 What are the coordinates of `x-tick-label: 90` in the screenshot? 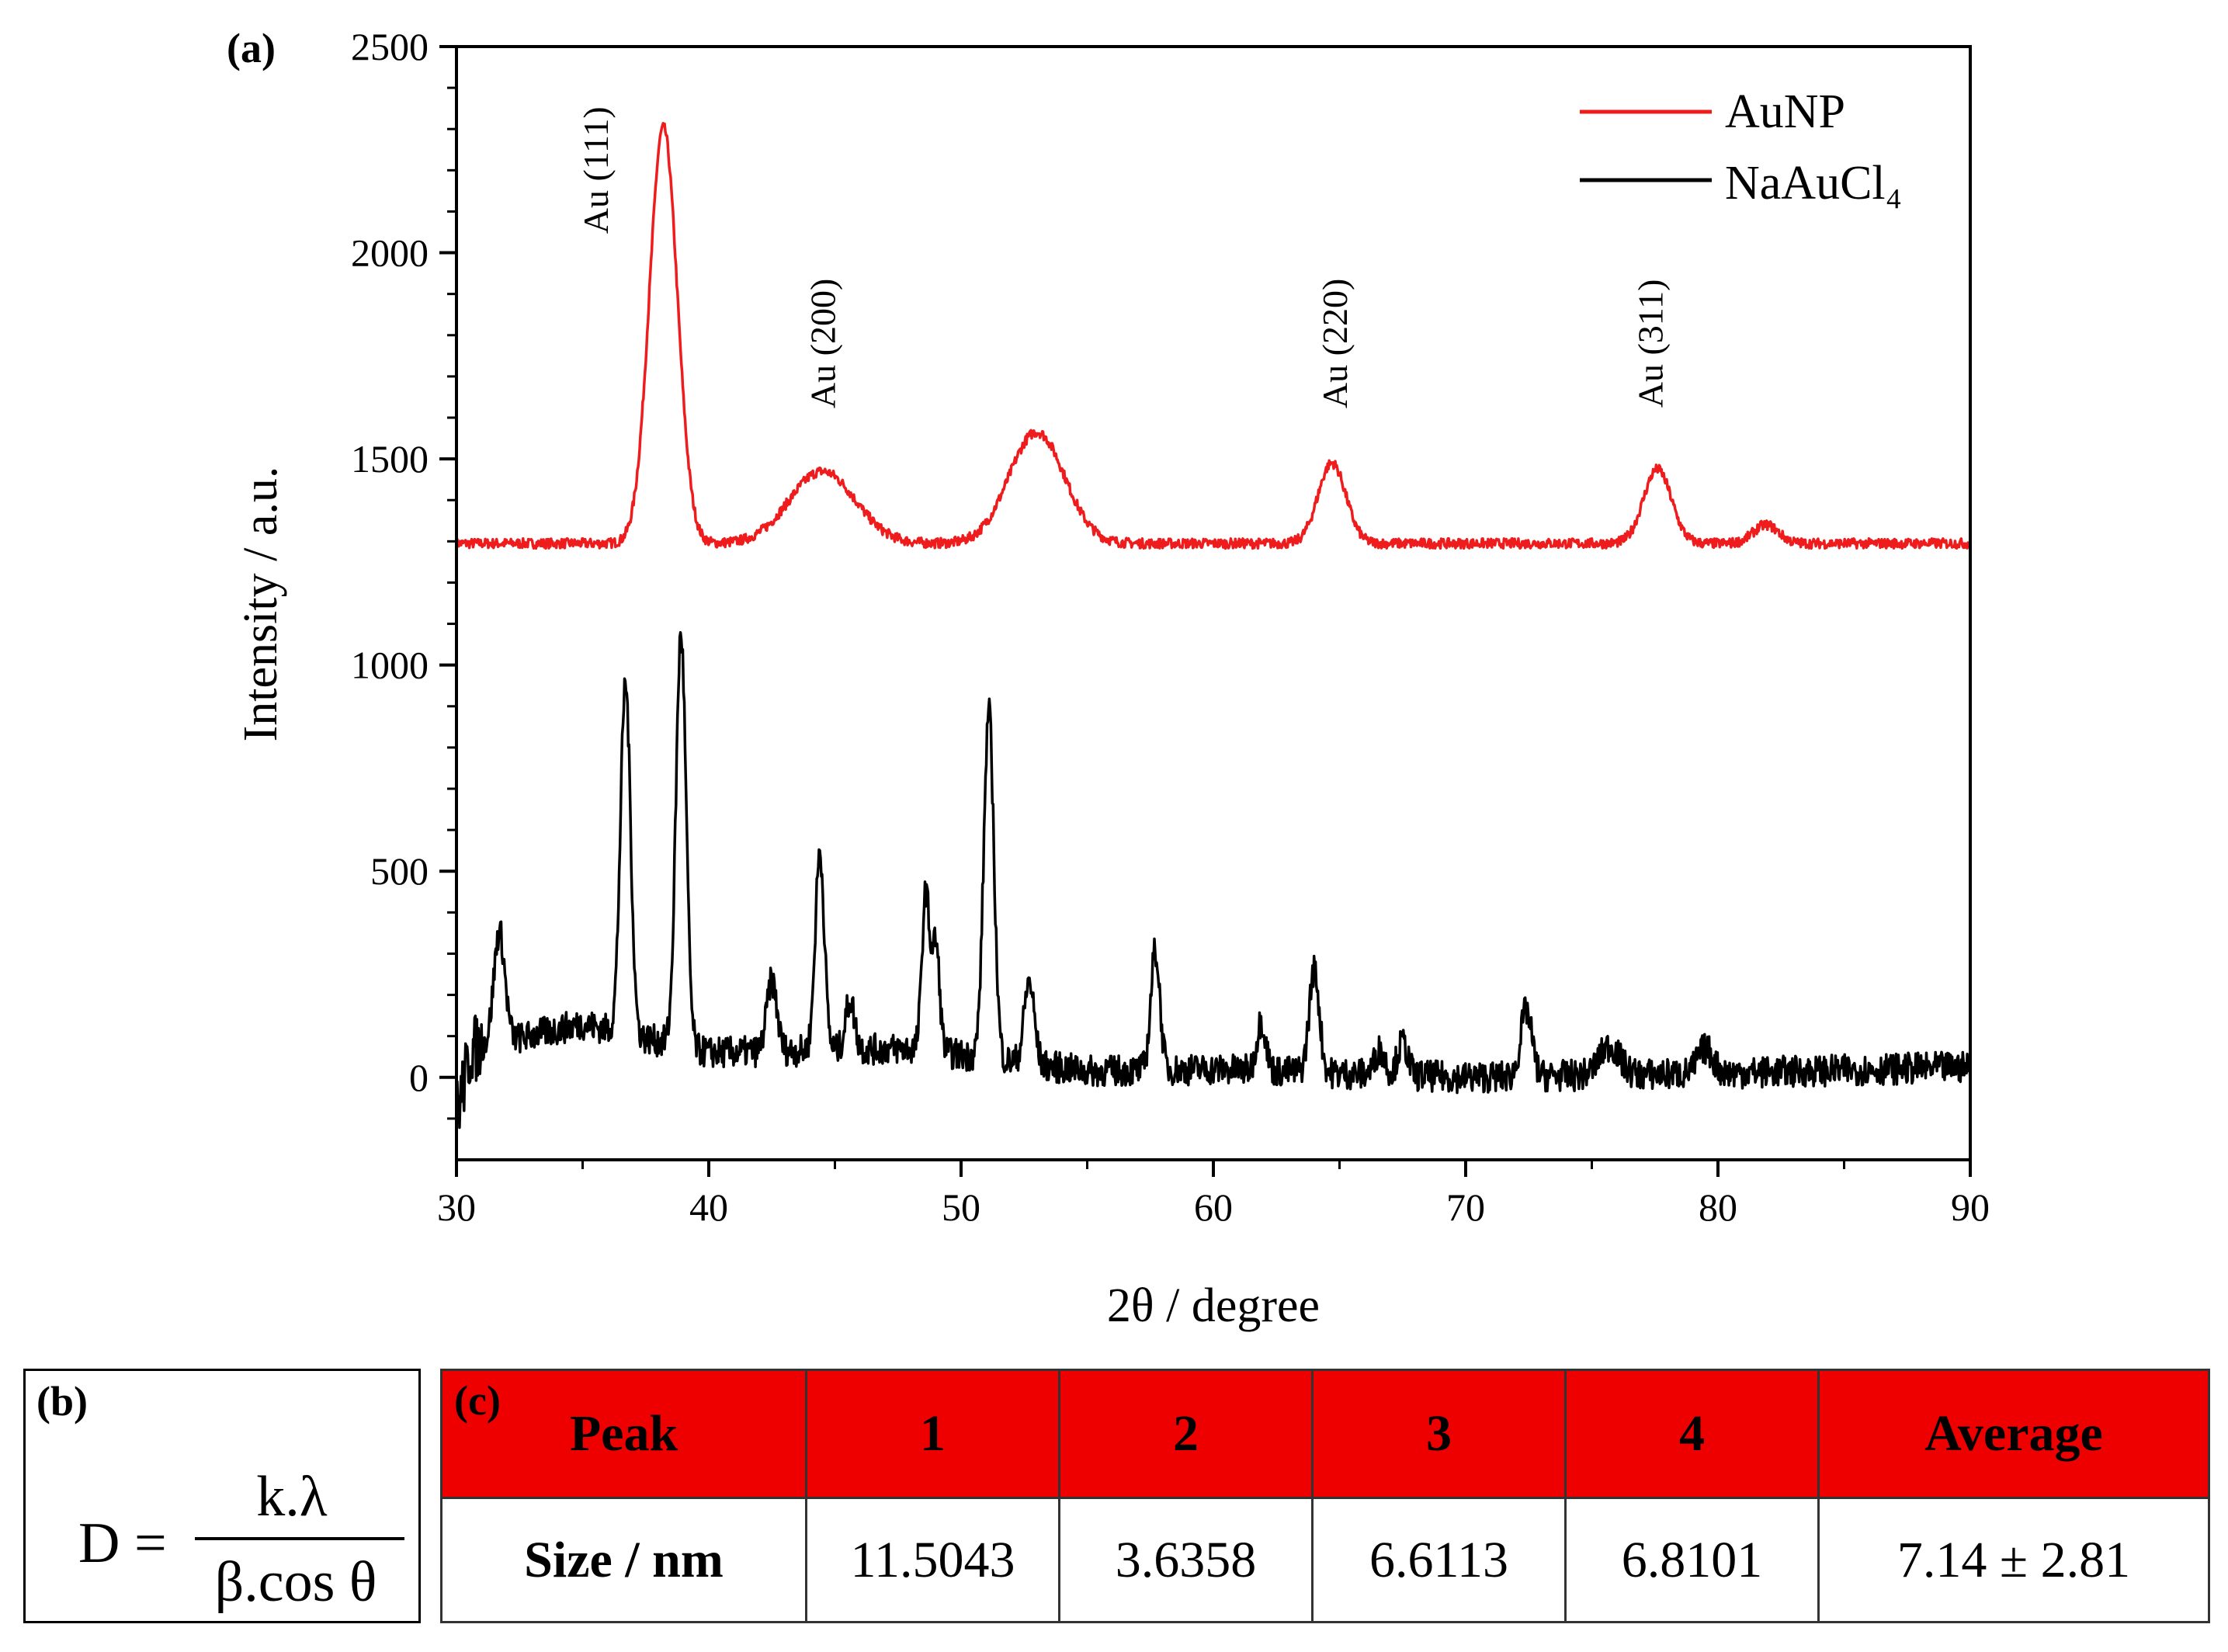 It's located at (1971, 1207).